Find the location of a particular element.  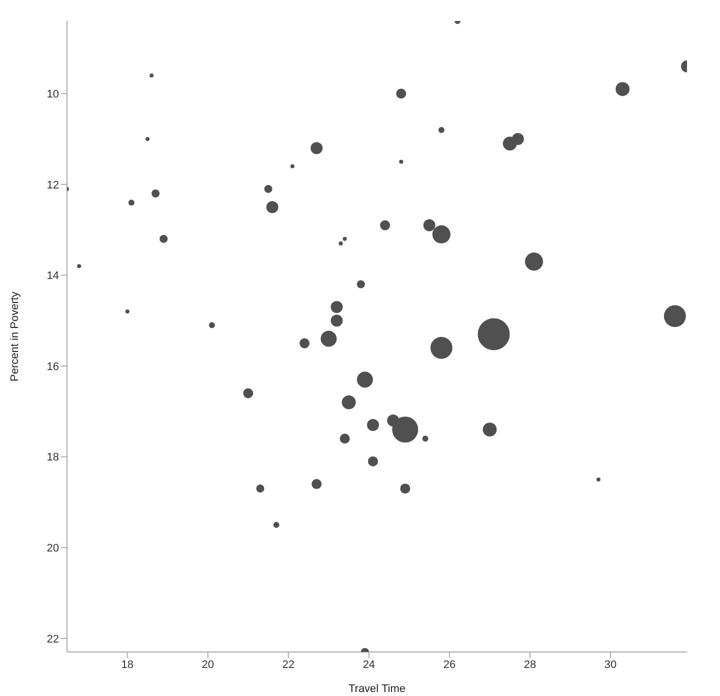

y-axis-title: Percent in Poverty is located at coordinates (14, 336).